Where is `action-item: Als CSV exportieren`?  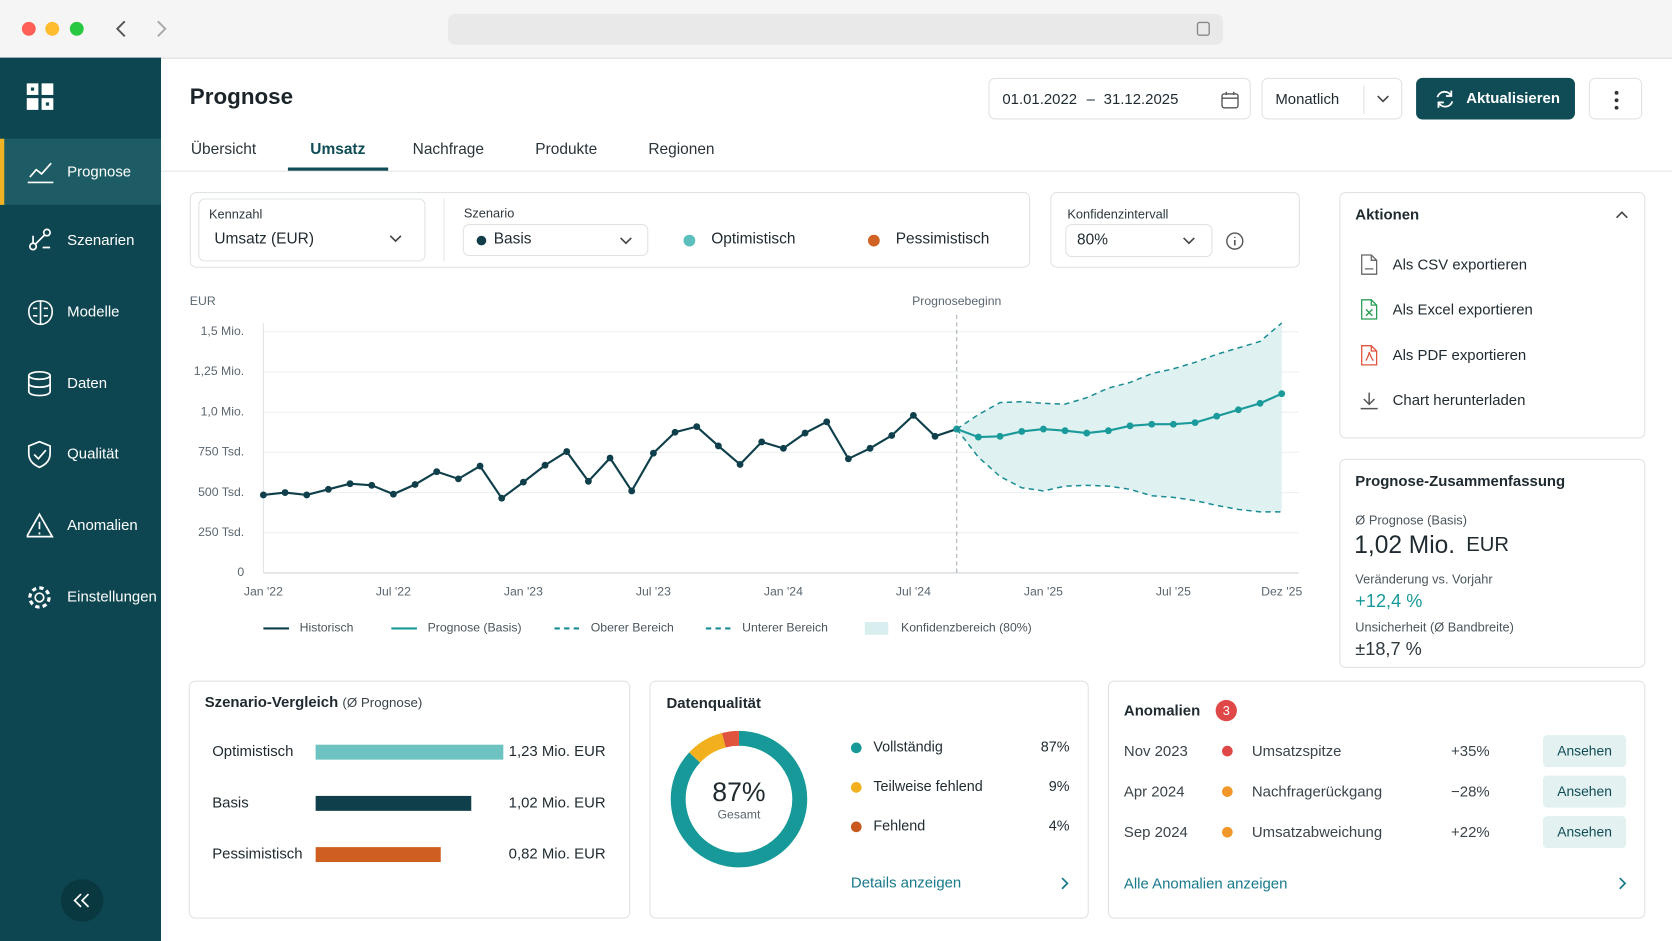 action-item: Als CSV exportieren is located at coordinates (1460, 264).